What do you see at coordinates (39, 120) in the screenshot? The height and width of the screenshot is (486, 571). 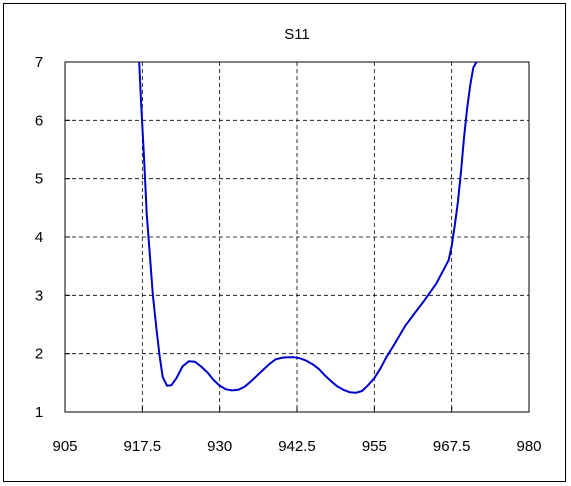 I see `y-tick-label: 6` at bounding box center [39, 120].